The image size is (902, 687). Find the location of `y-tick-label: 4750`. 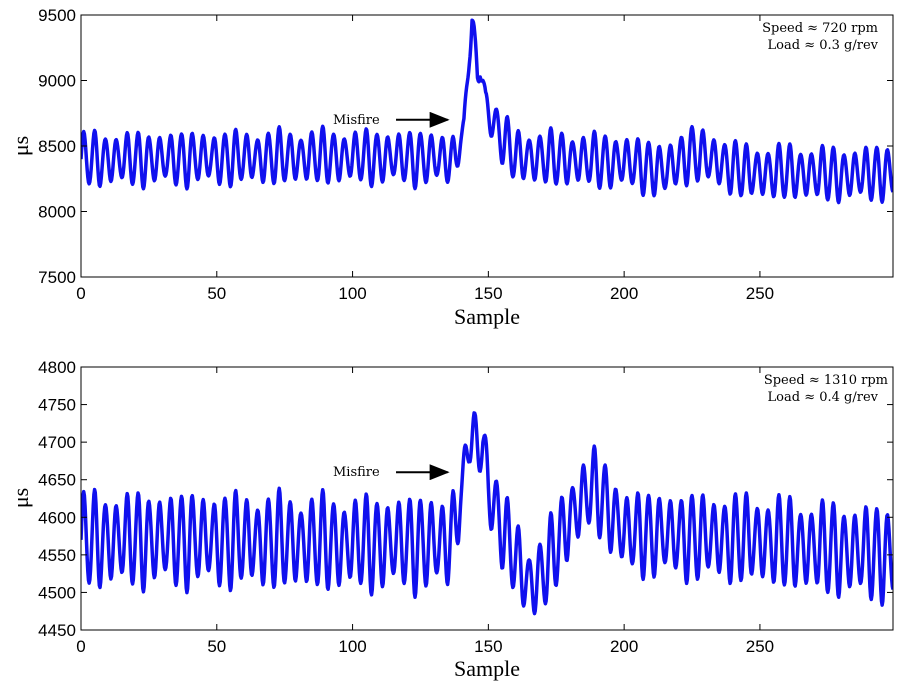

y-tick-label: 4750 is located at coordinates (57, 405).